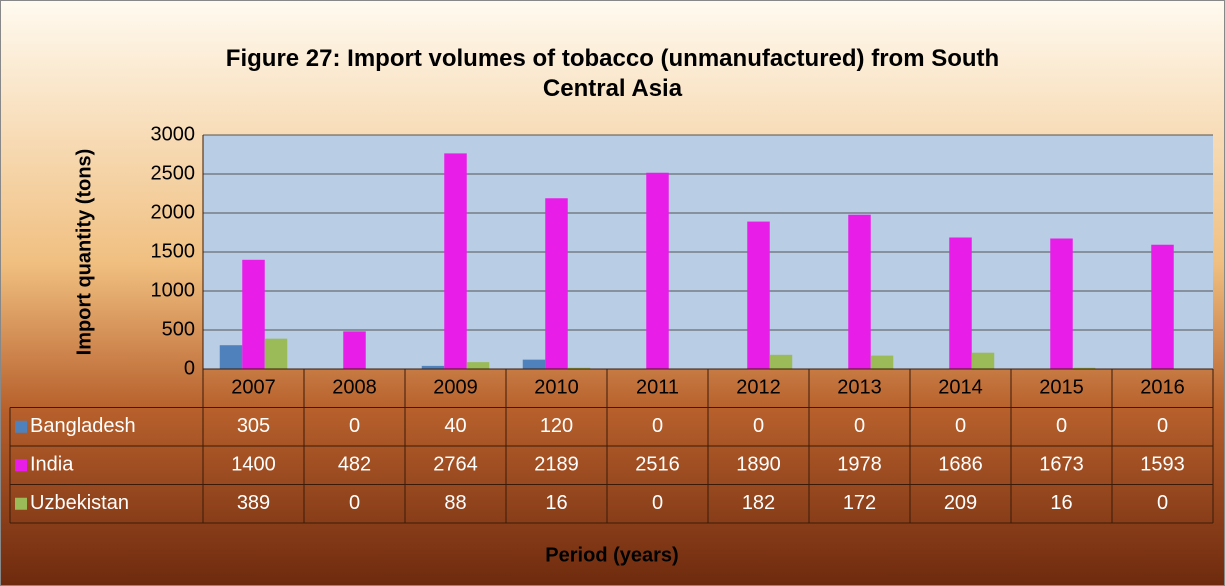  Describe the element at coordinates (173, 134) in the screenshot. I see `y-tick-label: 3000` at that location.